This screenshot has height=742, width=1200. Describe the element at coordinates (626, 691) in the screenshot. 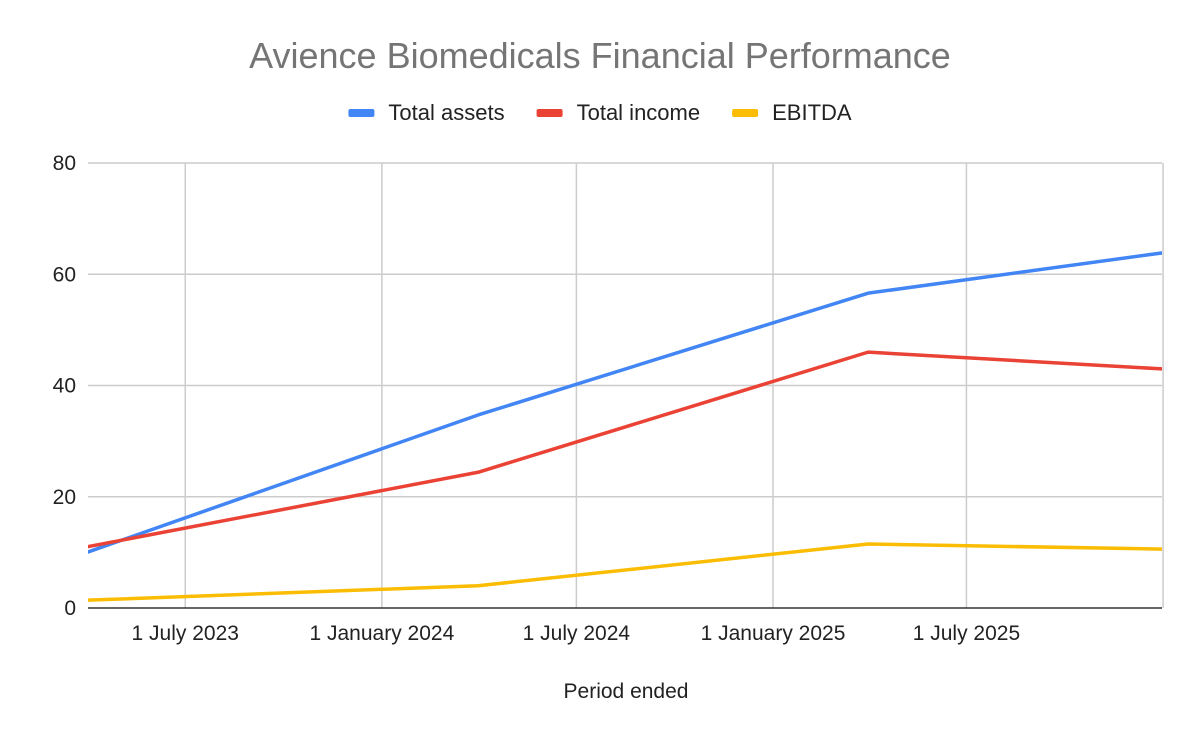

I see `x-axis-label: Period ended` at that location.